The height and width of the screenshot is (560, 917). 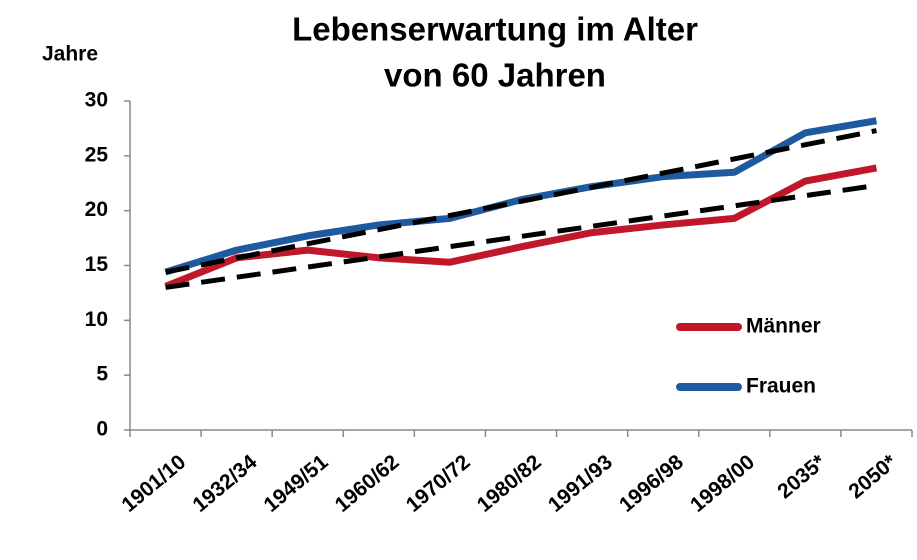 What do you see at coordinates (801, 476) in the screenshot?
I see `x-tick-label: 2035*` at bounding box center [801, 476].